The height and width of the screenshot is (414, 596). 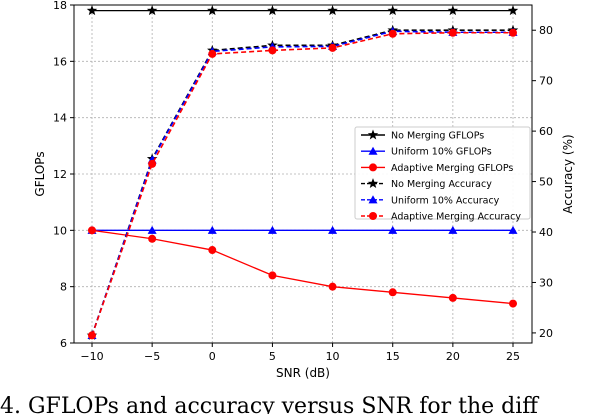 What do you see at coordinates (333, 356) in the screenshot?
I see `x-tick-label: 10` at bounding box center [333, 356].